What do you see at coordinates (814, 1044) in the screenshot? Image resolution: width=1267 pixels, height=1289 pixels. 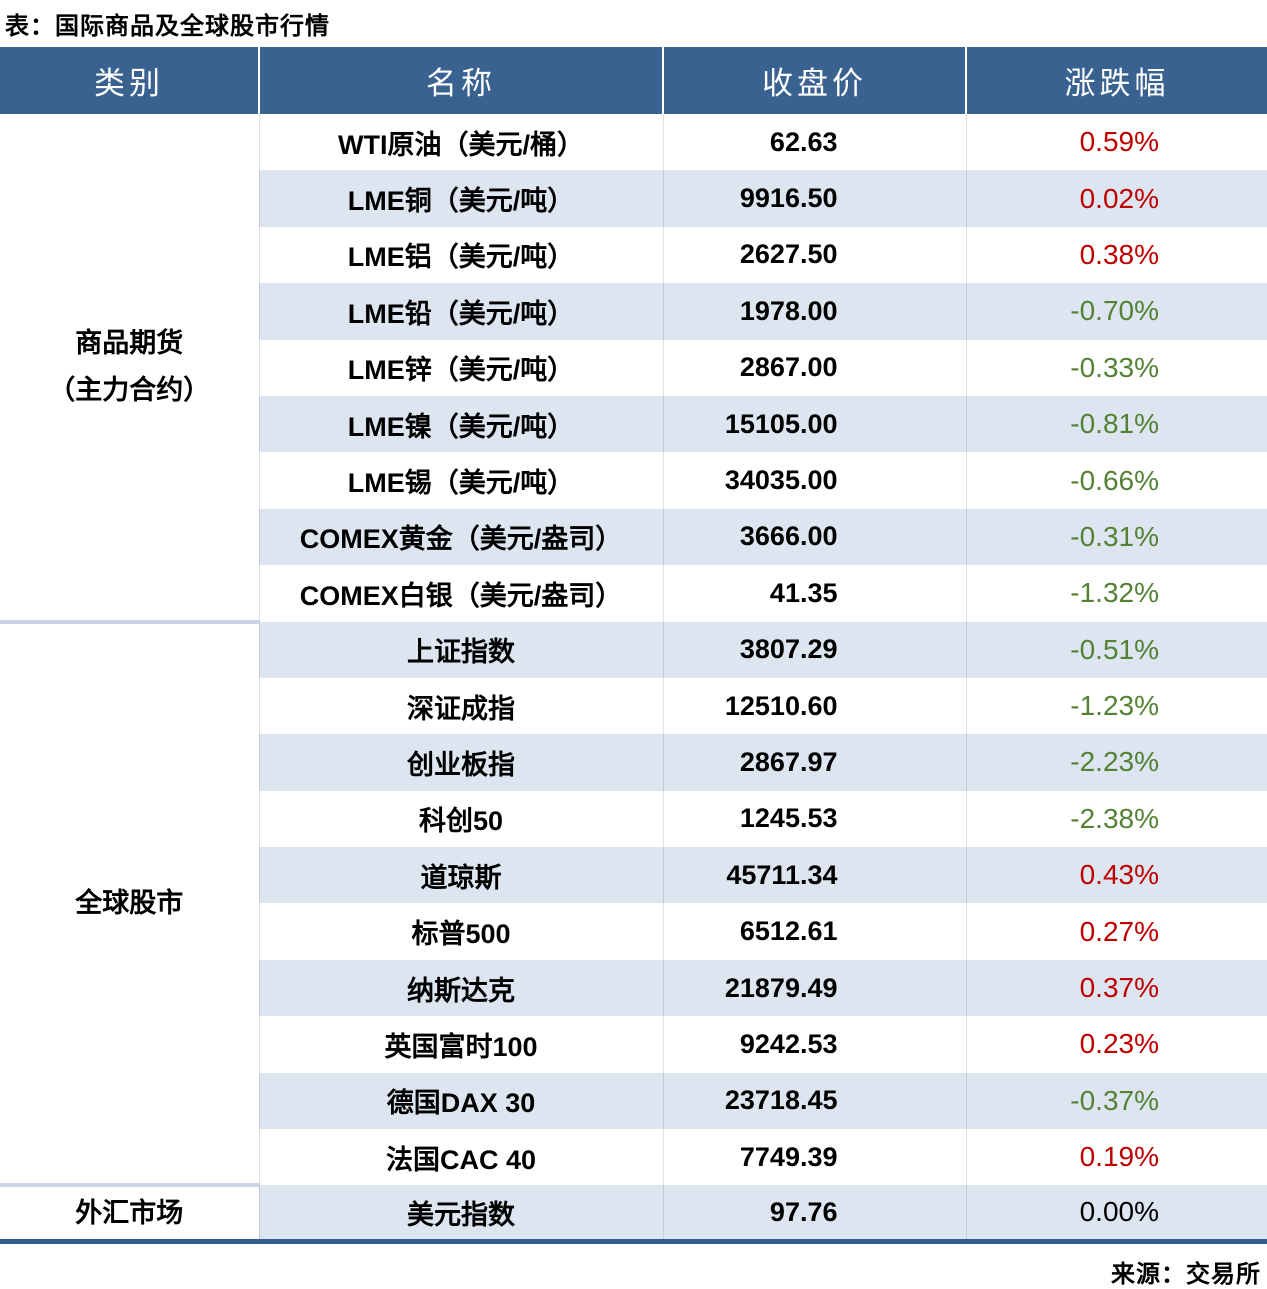 I see `close-price: 9242.53` at bounding box center [814, 1044].